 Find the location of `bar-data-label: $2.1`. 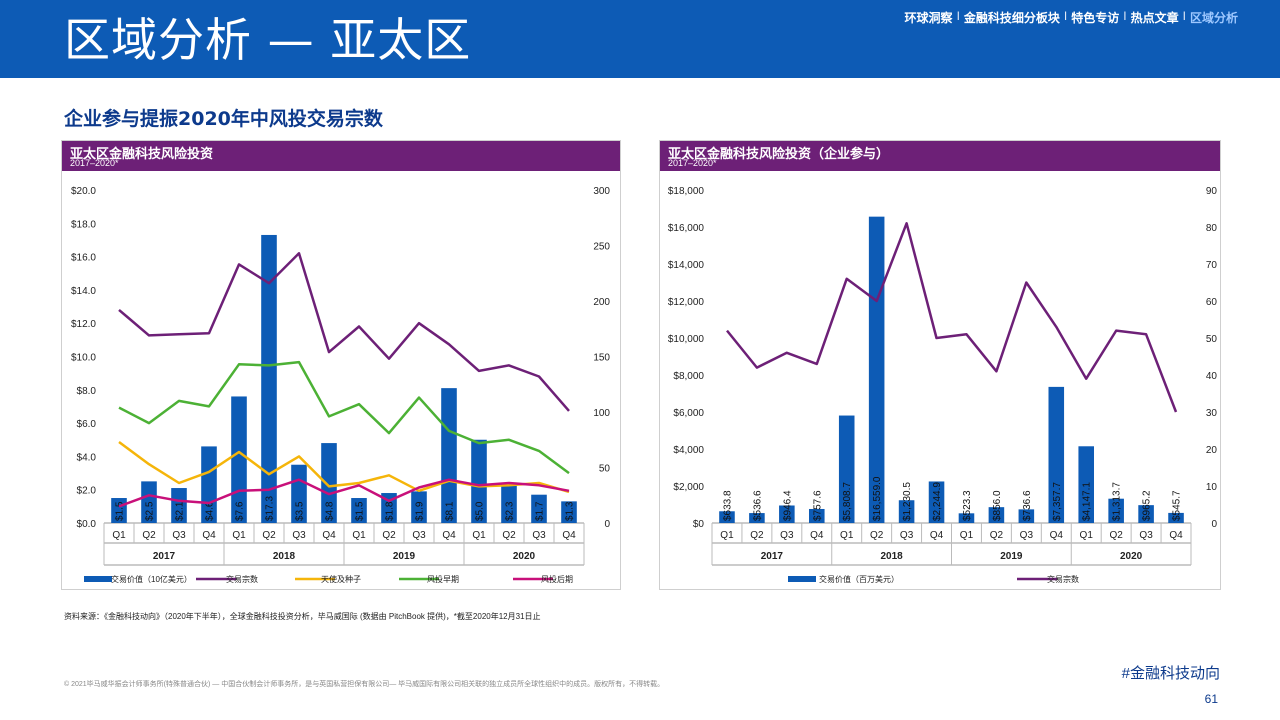

bar-data-label: $2.1 is located at coordinates (180, 511).